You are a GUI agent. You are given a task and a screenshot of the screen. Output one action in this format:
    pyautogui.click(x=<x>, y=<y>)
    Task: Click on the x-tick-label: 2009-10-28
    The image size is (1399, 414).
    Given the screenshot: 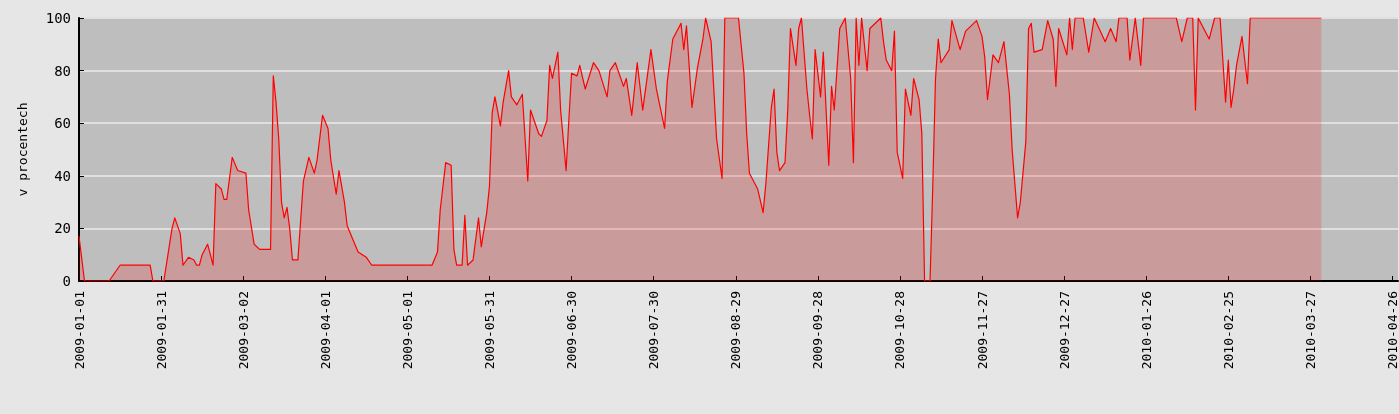 What is the action you would take?
    pyautogui.click(x=900, y=330)
    